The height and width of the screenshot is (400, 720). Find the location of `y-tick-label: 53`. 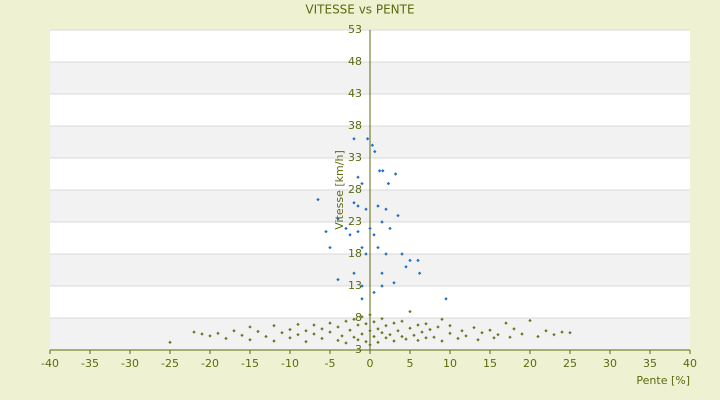

y-tick-label: 53 is located at coordinates (355, 29).